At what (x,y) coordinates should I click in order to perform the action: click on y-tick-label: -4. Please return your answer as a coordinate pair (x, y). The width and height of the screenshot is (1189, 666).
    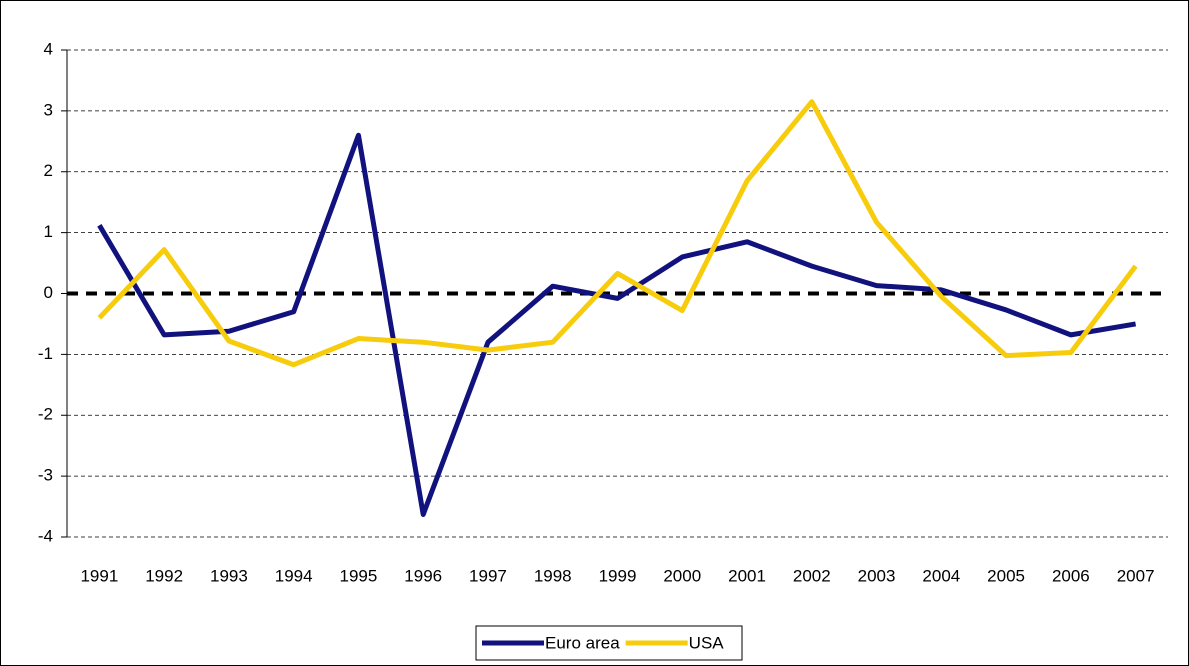
    Looking at the image, I should click on (45, 535).